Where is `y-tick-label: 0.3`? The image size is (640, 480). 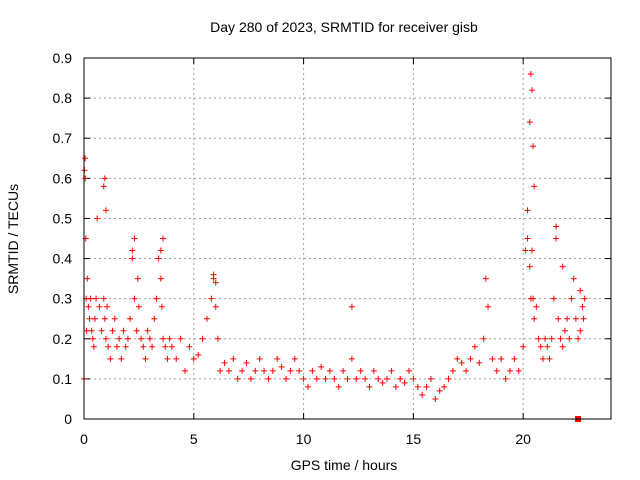 y-tick-label: 0.3 is located at coordinates (63, 299).